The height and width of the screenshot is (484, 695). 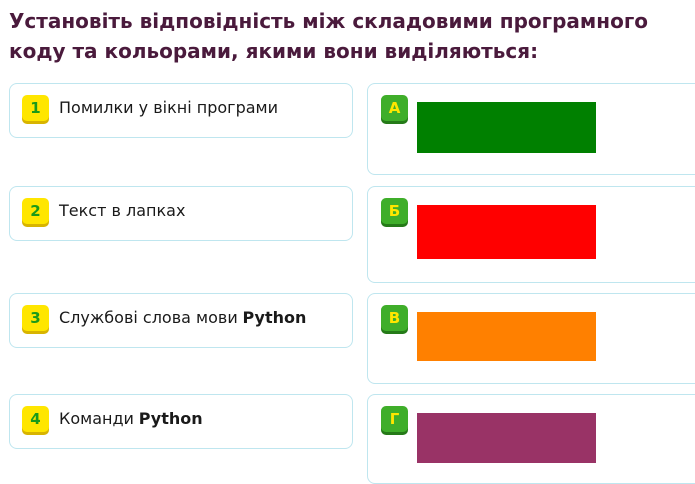 I want to click on item-number: 1, so click(x=35, y=108).